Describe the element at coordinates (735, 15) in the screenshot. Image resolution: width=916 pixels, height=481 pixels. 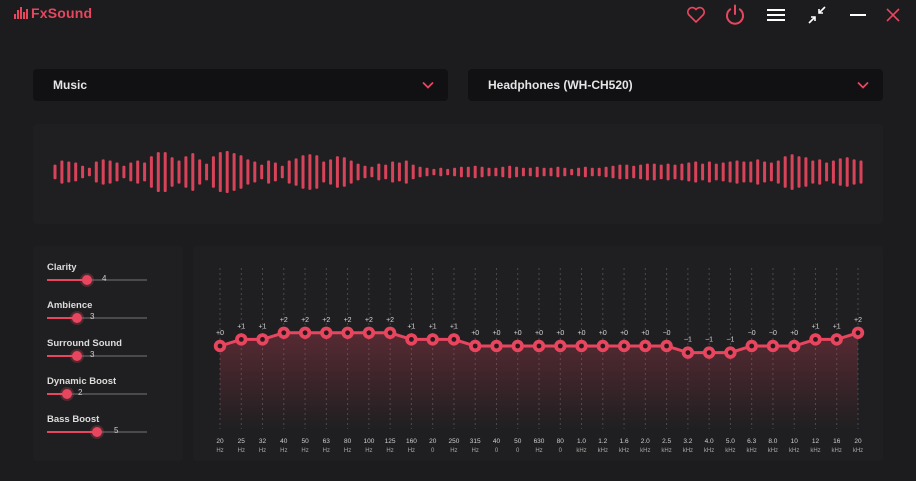
I see `power-icon` at that location.